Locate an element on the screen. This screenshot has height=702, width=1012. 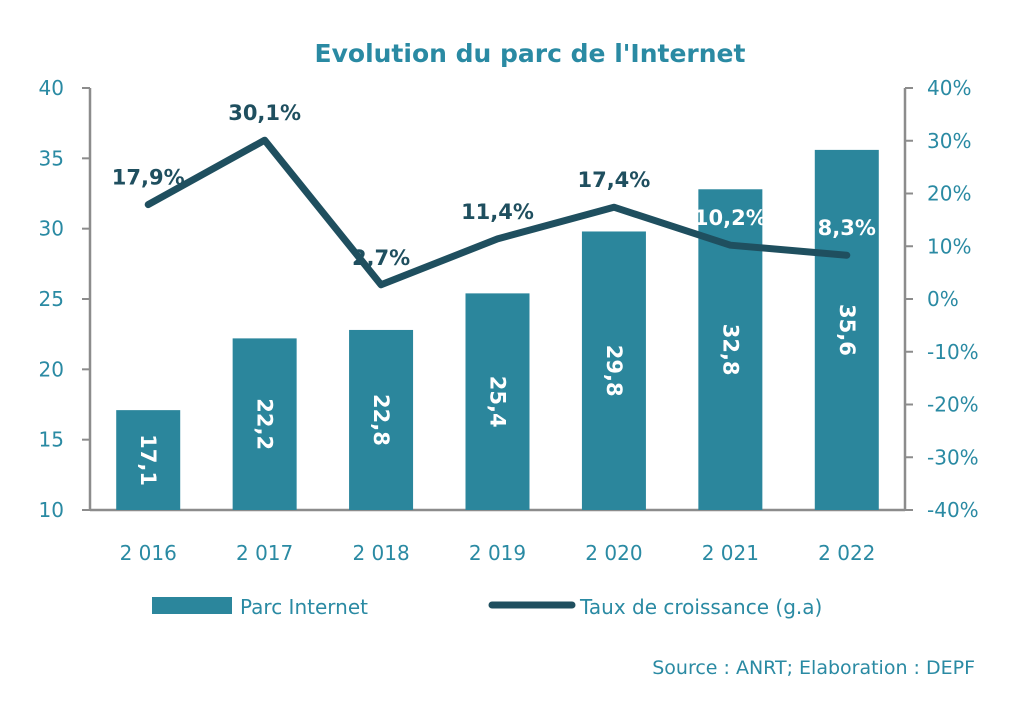
bar-value-label: 25,4 is located at coordinates (498, 402).